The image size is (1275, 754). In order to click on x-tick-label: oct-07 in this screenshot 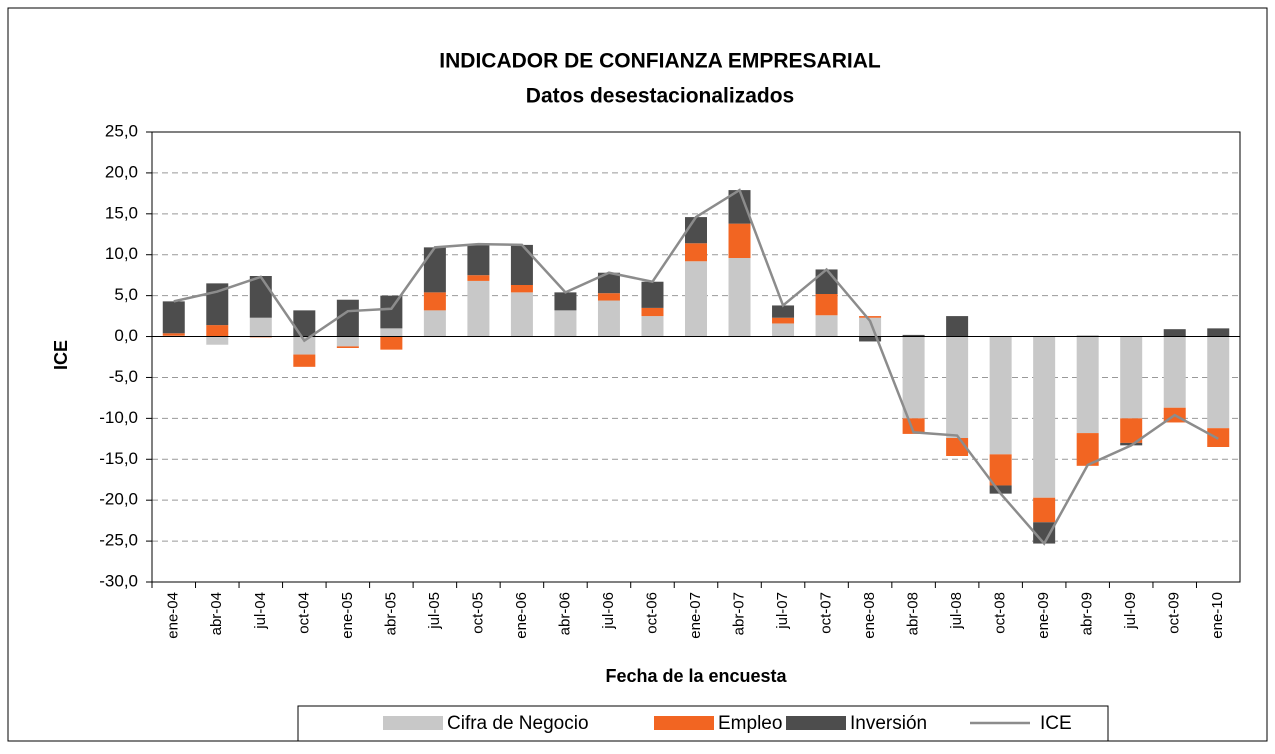, I will do `click(826, 613)`.